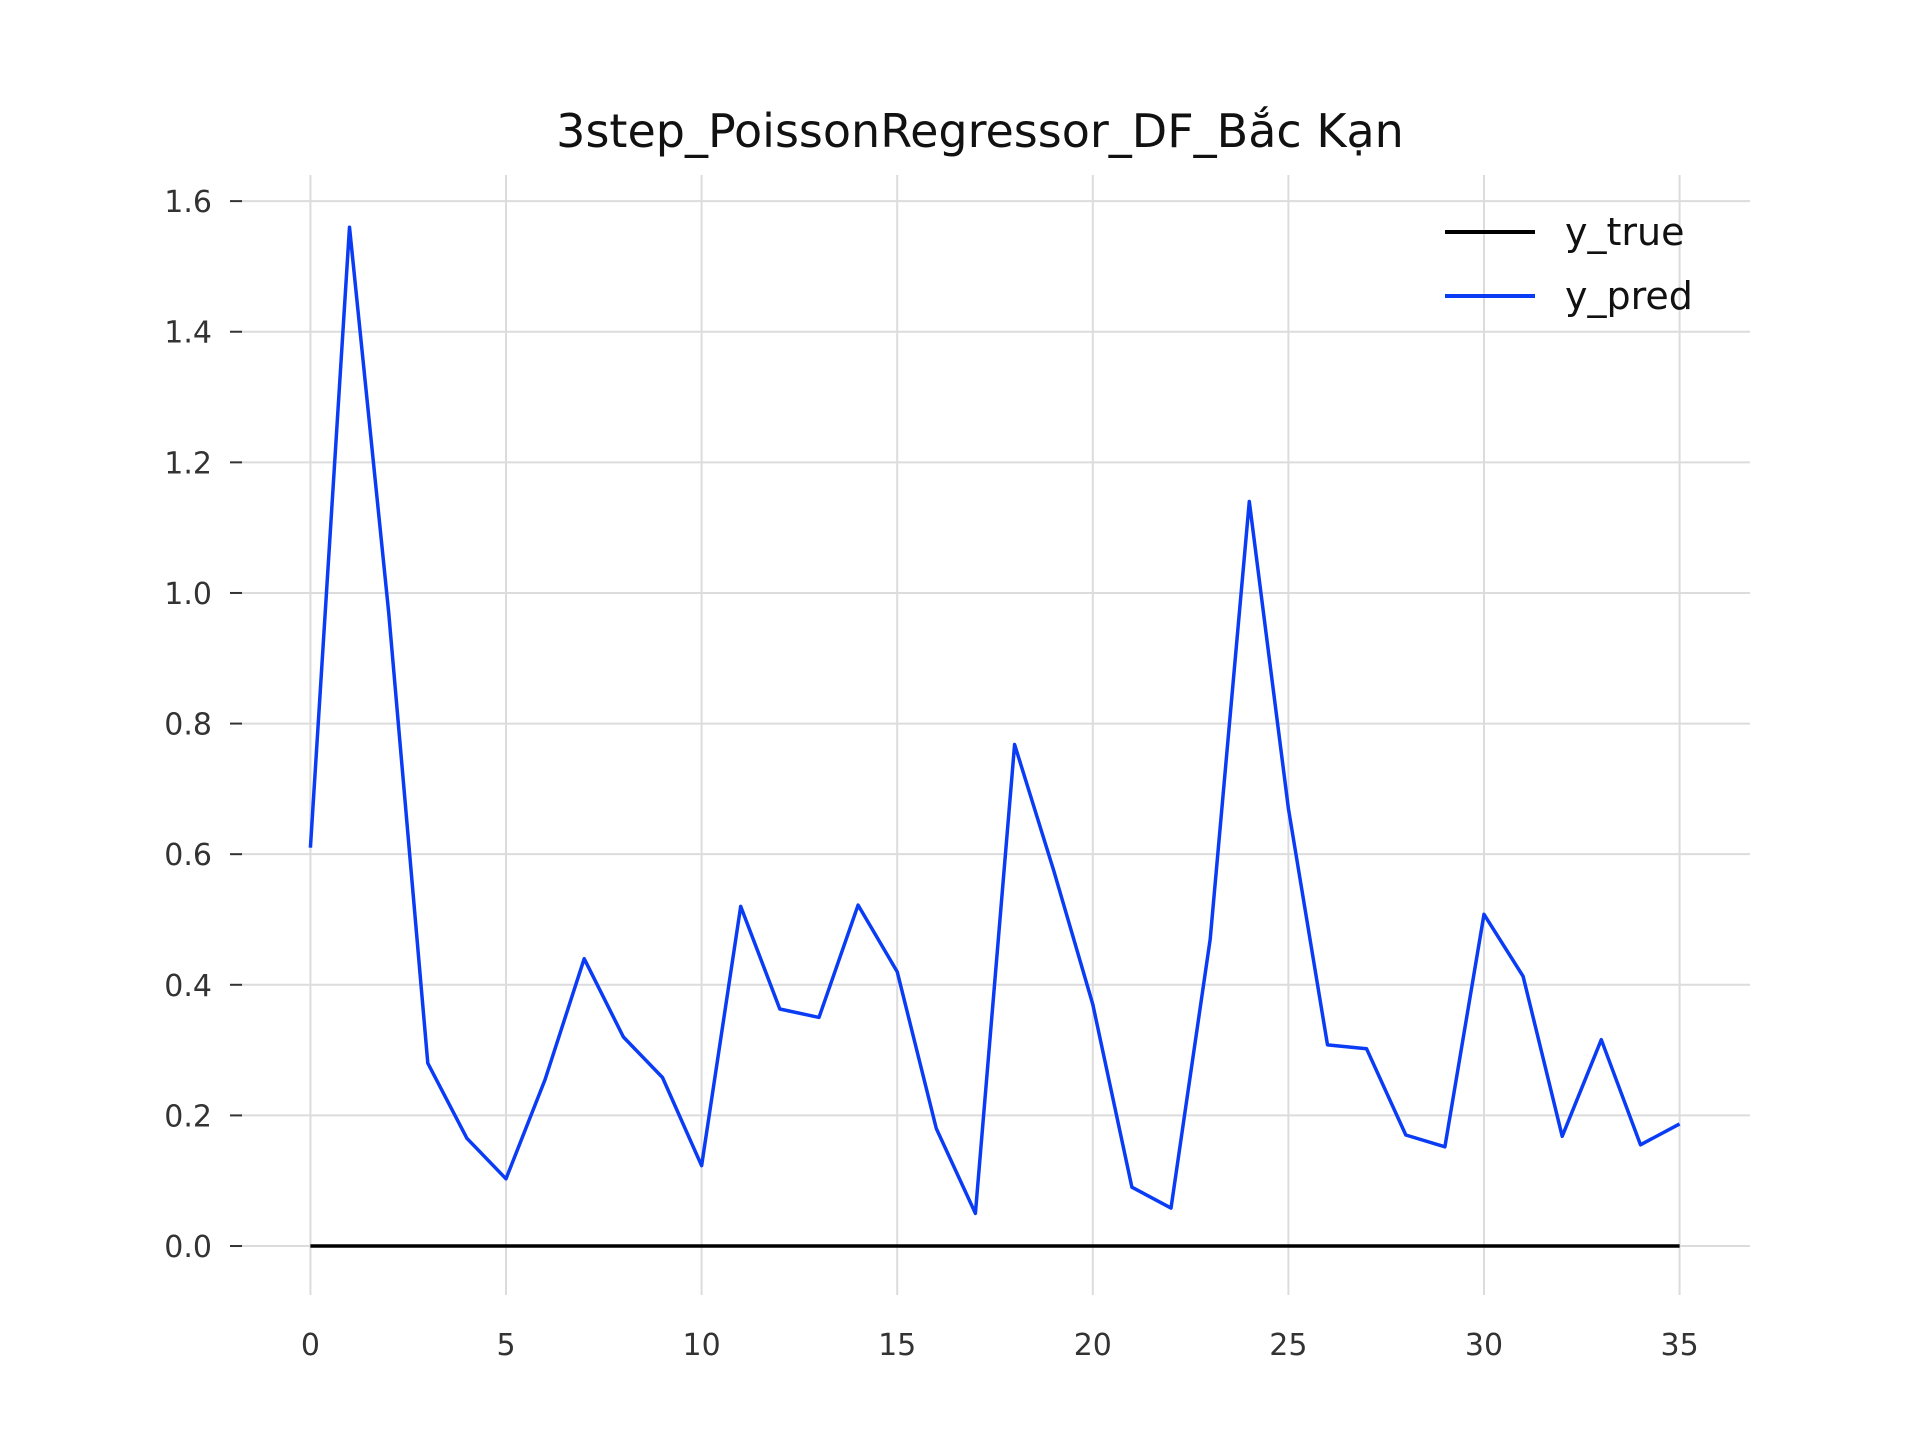 This screenshot has height=1440, width=1920. Describe the element at coordinates (188, 594) in the screenshot. I see `y-tick-label: 1.0` at that location.